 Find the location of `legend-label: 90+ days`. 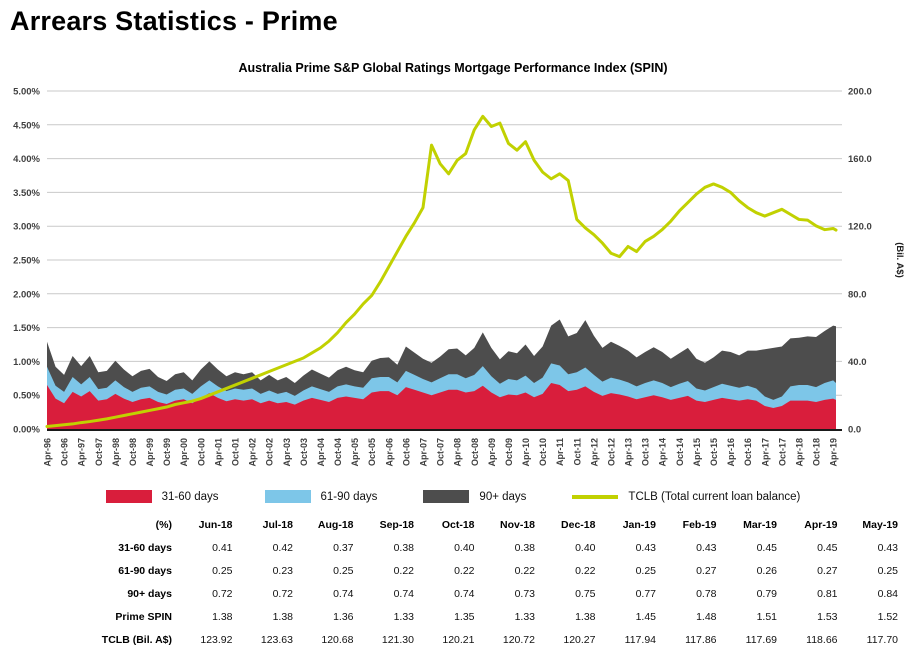

legend-label: 90+ days is located at coordinates (503, 496).